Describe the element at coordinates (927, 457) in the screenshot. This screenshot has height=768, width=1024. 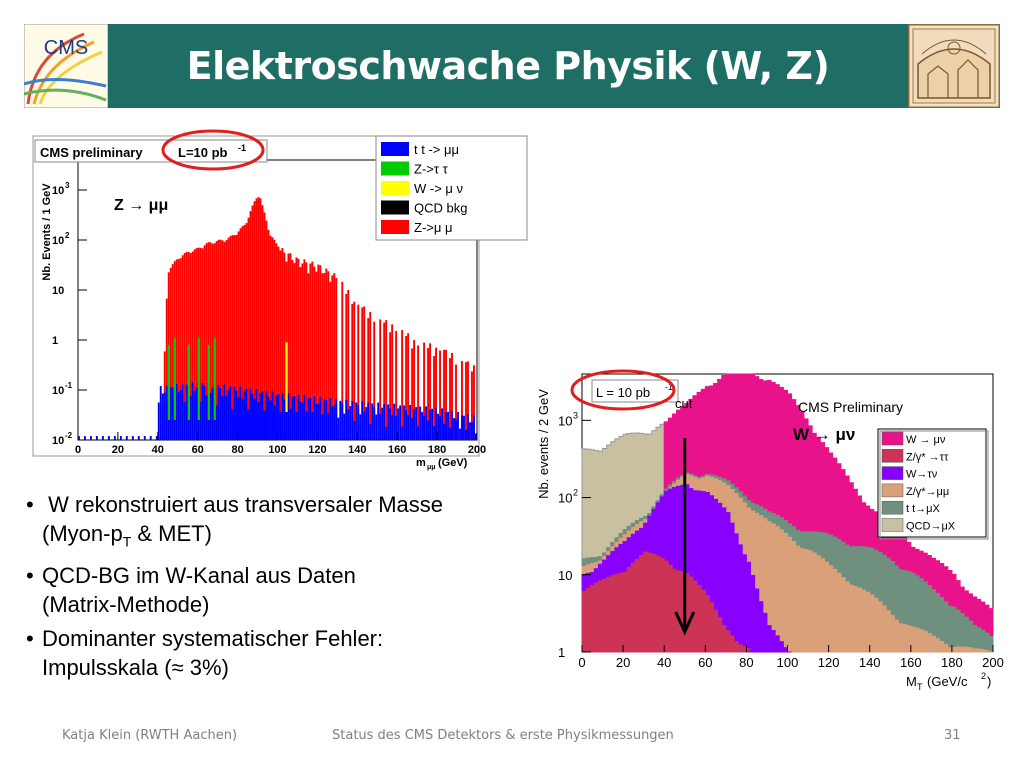
I see `w-legend-label: Z/γ* →ττ` at that location.